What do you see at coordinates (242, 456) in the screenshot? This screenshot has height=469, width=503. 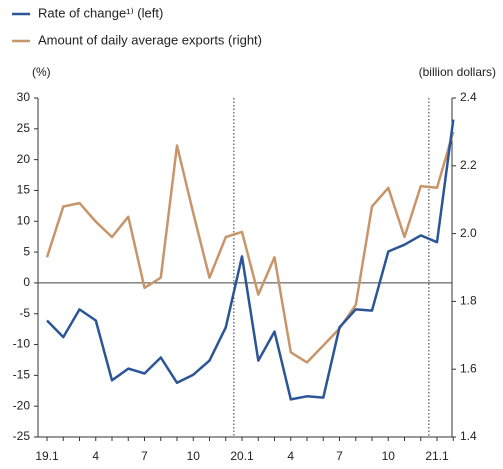 I see `x-tick-label: 20.1` at bounding box center [242, 456].